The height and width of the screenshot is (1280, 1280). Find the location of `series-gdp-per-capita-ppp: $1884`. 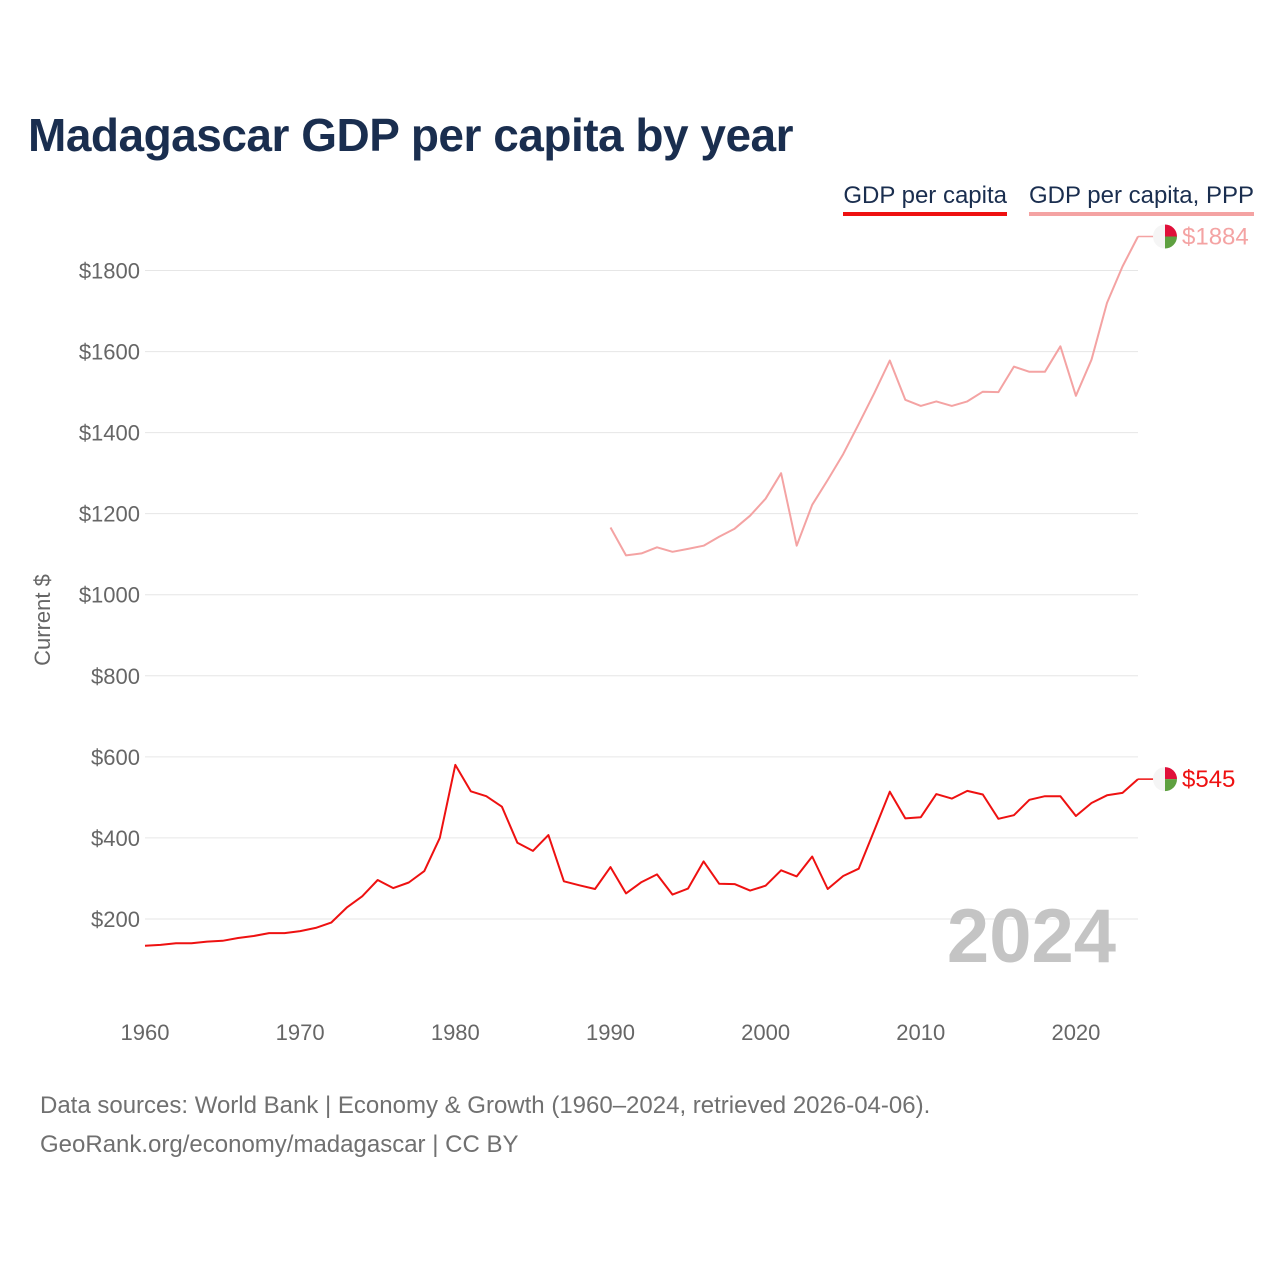

series-gdp-per-capita-ppp: $1884 is located at coordinates (929, 390).